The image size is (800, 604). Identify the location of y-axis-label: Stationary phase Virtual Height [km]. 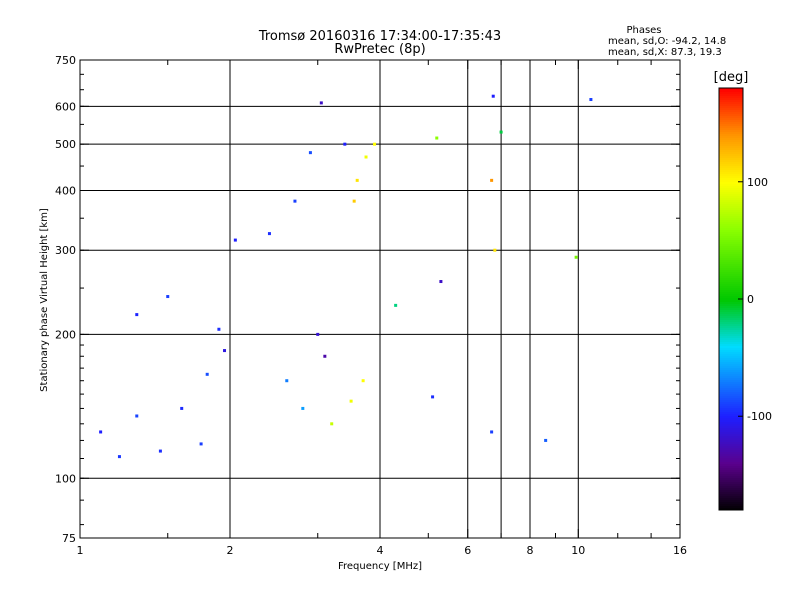
(44, 300).